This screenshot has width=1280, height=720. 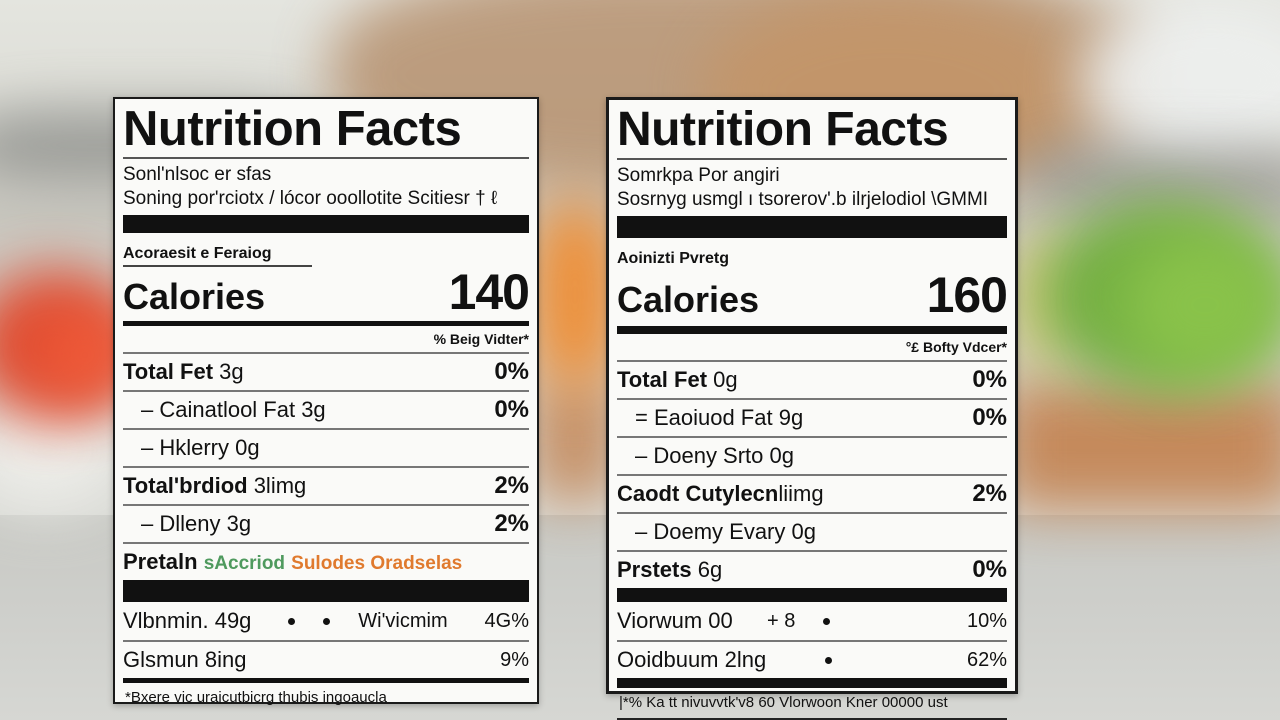 I want to click on nutrient-row: – Dlleny 3g 2%, so click(x=326, y=523).